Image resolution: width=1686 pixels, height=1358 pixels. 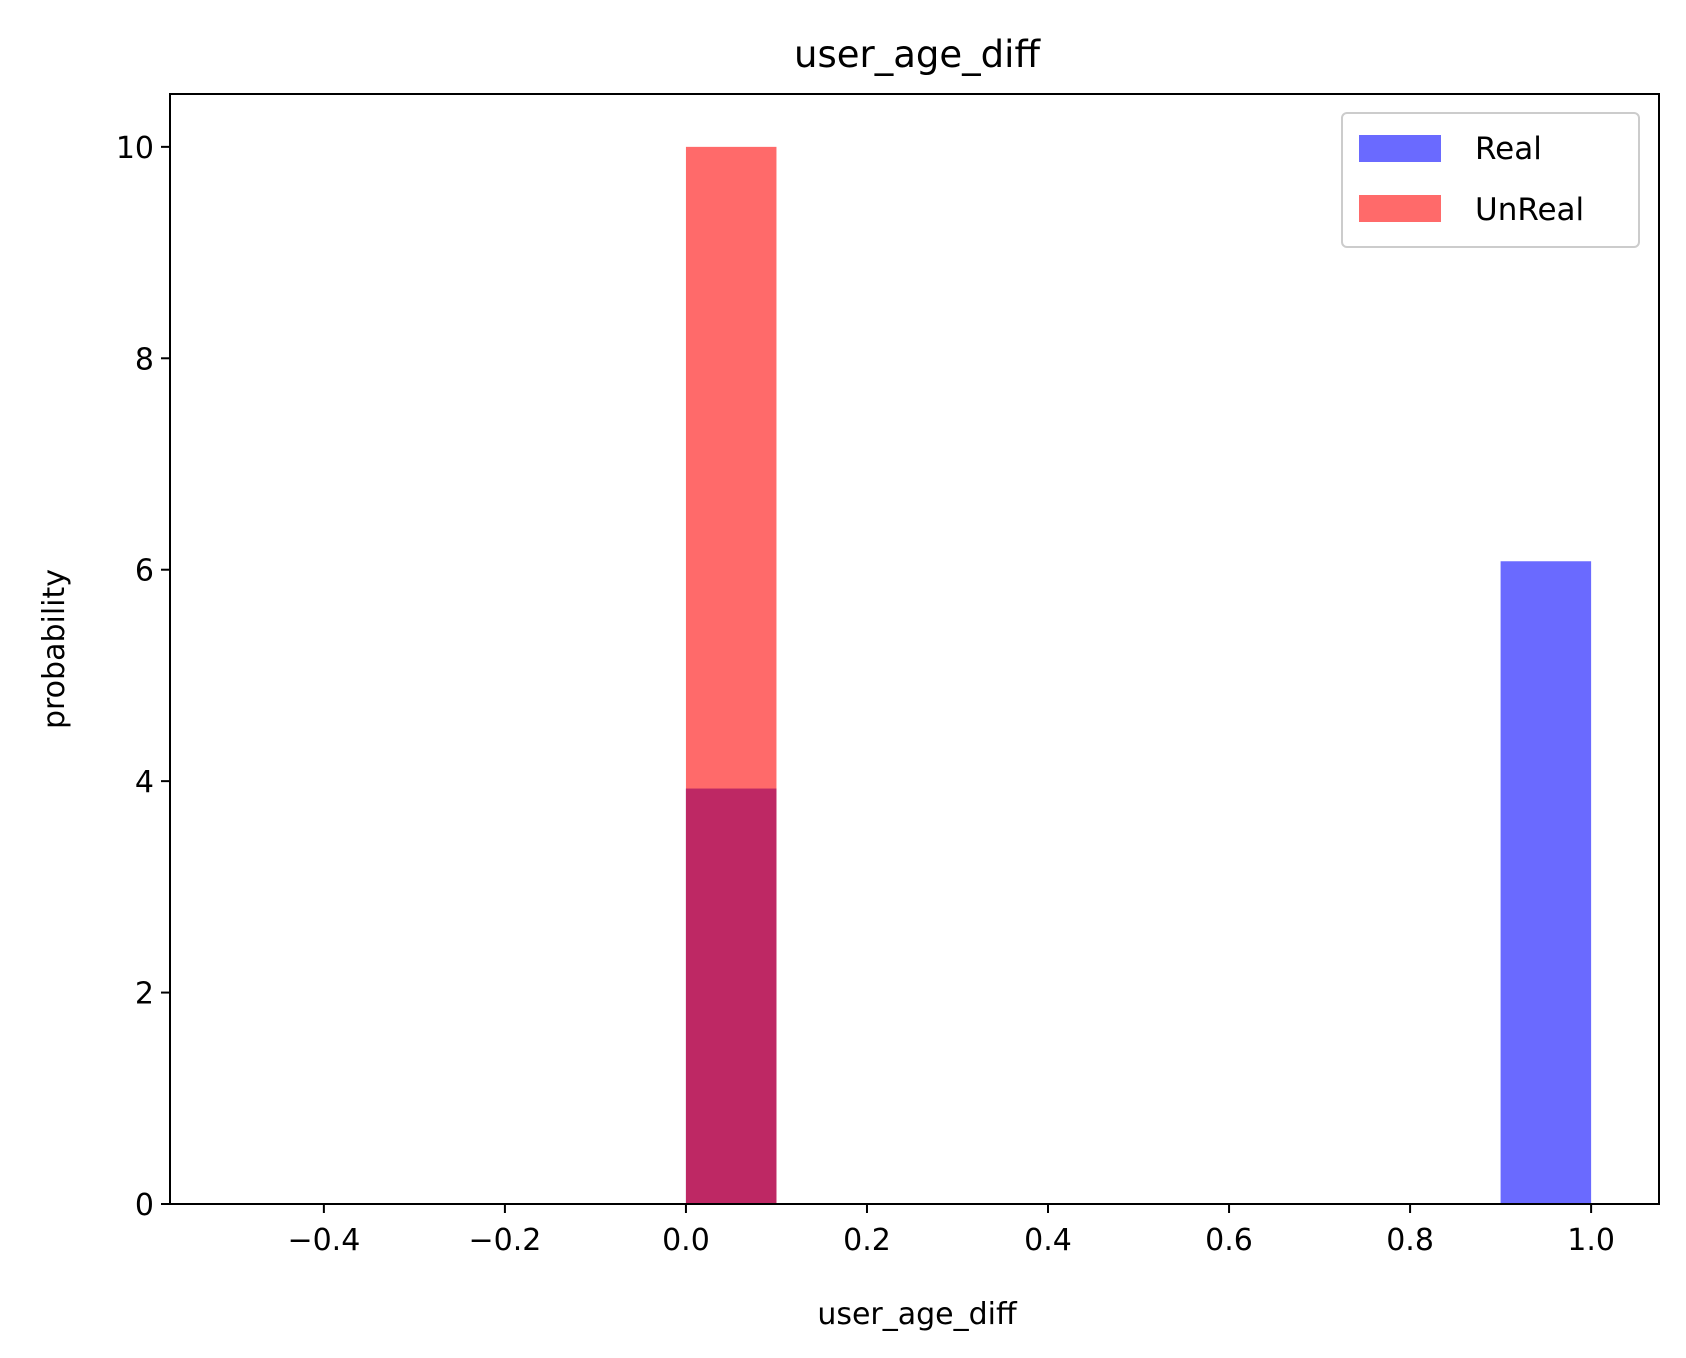 What do you see at coordinates (144, 359) in the screenshot?
I see `y-tick-label: 8` at bounding box center [144, 359].